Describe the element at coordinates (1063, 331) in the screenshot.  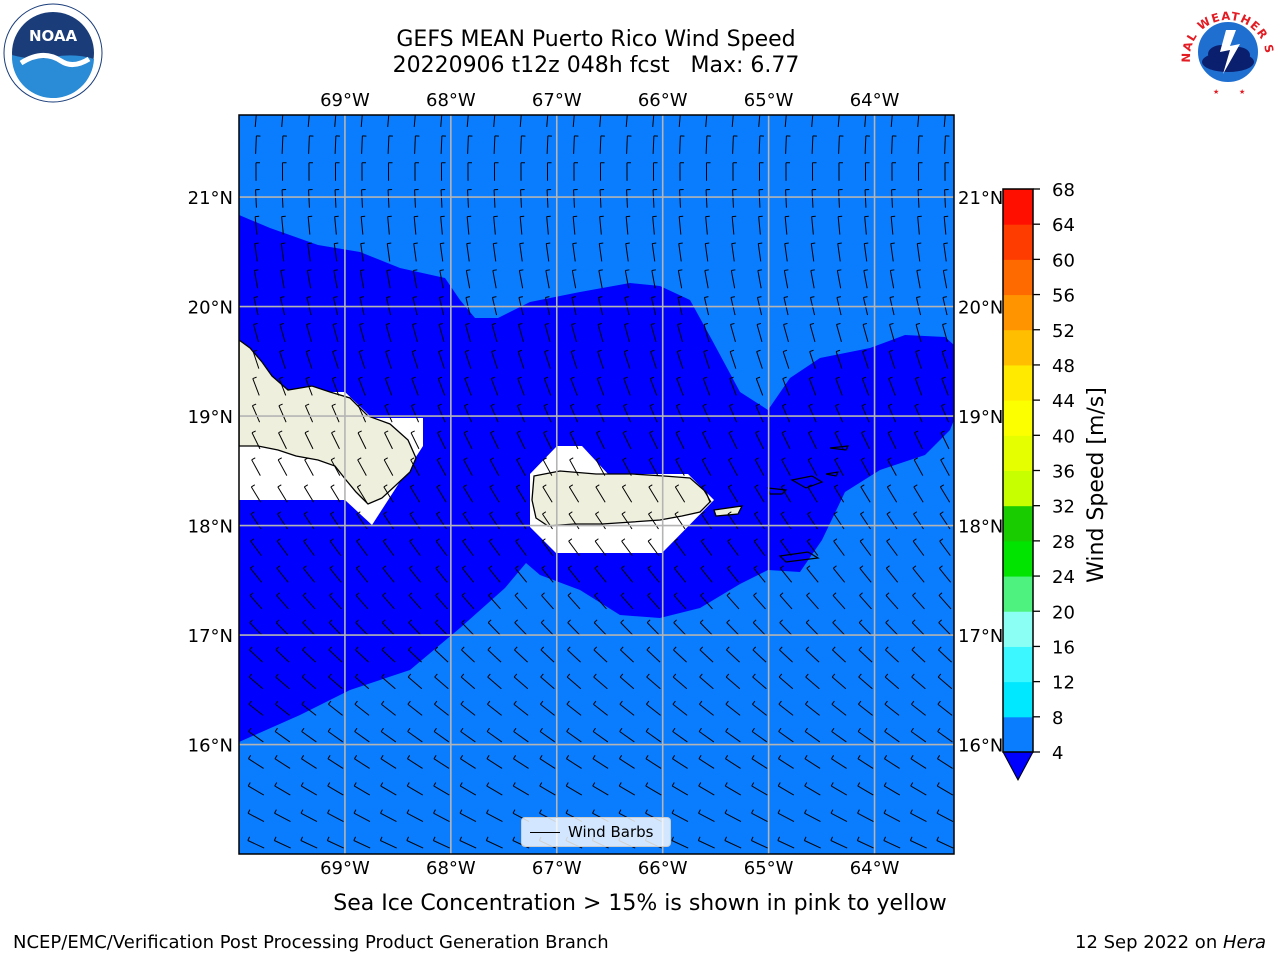
I see `colorbar-tick-label: 52` at that location.